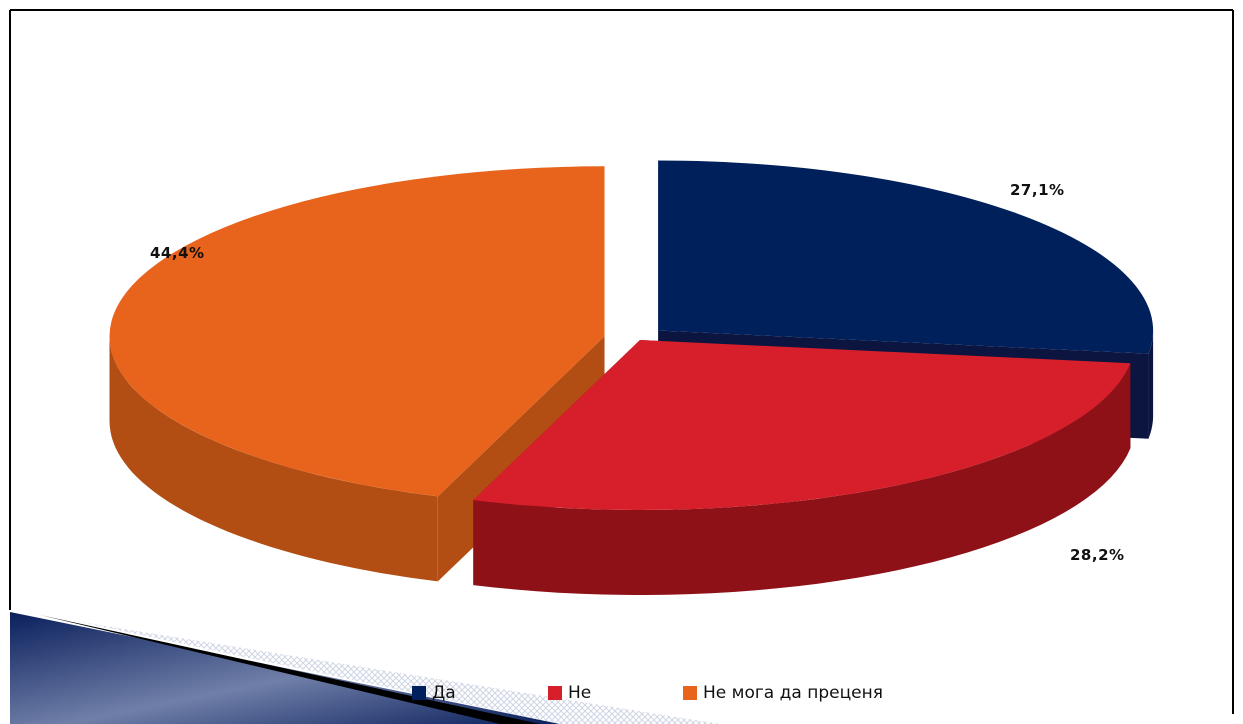 The image size is (1243, 724). What do you see at coordinates (1097, 555) in the screenshot?
I see `data-label-1: 28,2%` at bounding box center [1097, 555].